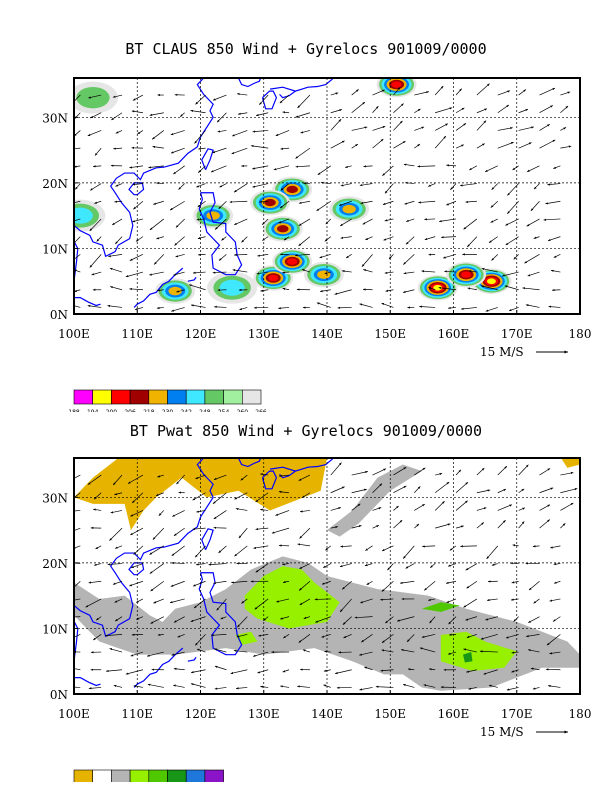 Image resolution: width=612 pixels, height=792 pixels. What do you see at coordinates (168, 410) in the screenshot?
I see `colorbar-label: 230` at bounding box center [168, 410].